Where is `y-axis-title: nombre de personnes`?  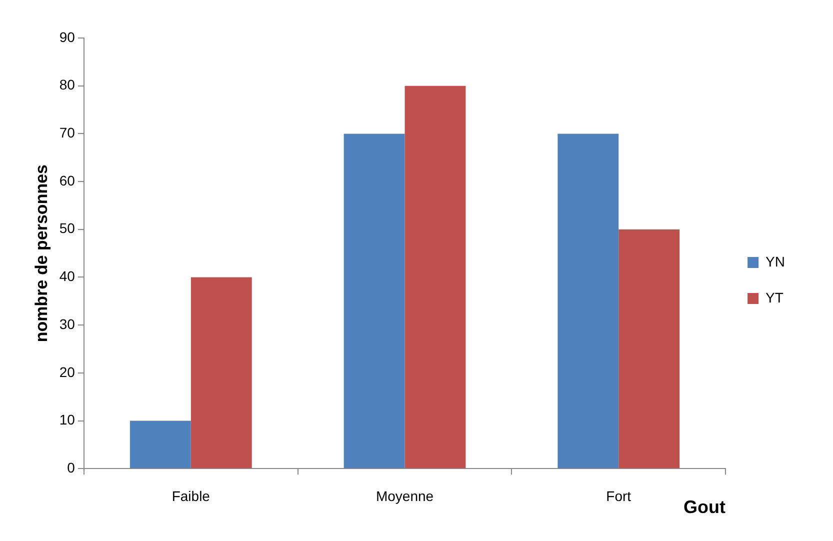
y-axis-title: nombre de personnes is located at coordinates (41, 253).